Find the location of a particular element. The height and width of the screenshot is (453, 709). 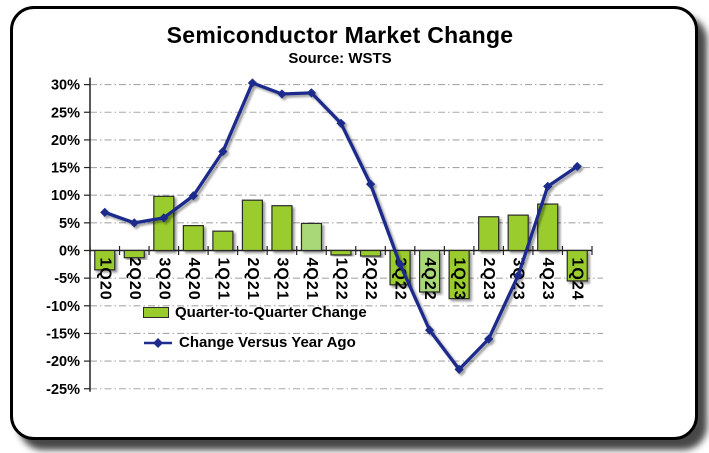

y-tick-label-15%: 15% is located at coordinates (65, 169).